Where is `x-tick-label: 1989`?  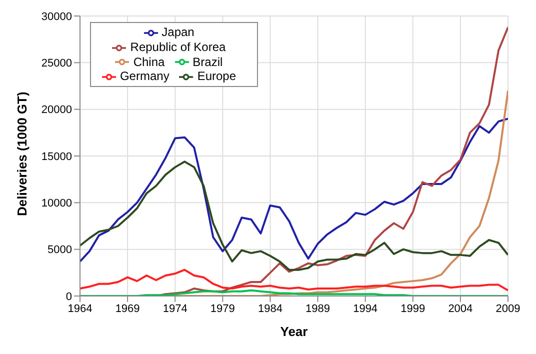
x-tick-label: 1989 is located at coordinates (318, 308).